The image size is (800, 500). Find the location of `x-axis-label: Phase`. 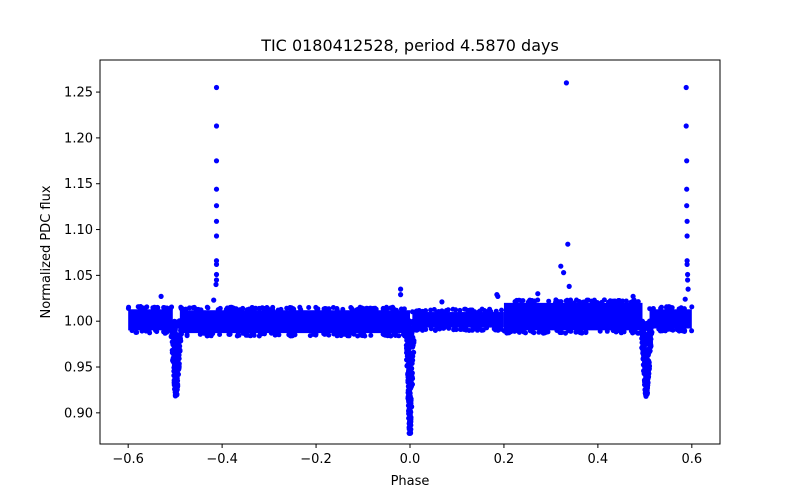

x-axis-label: Phase is located at coordinates (410, 481).